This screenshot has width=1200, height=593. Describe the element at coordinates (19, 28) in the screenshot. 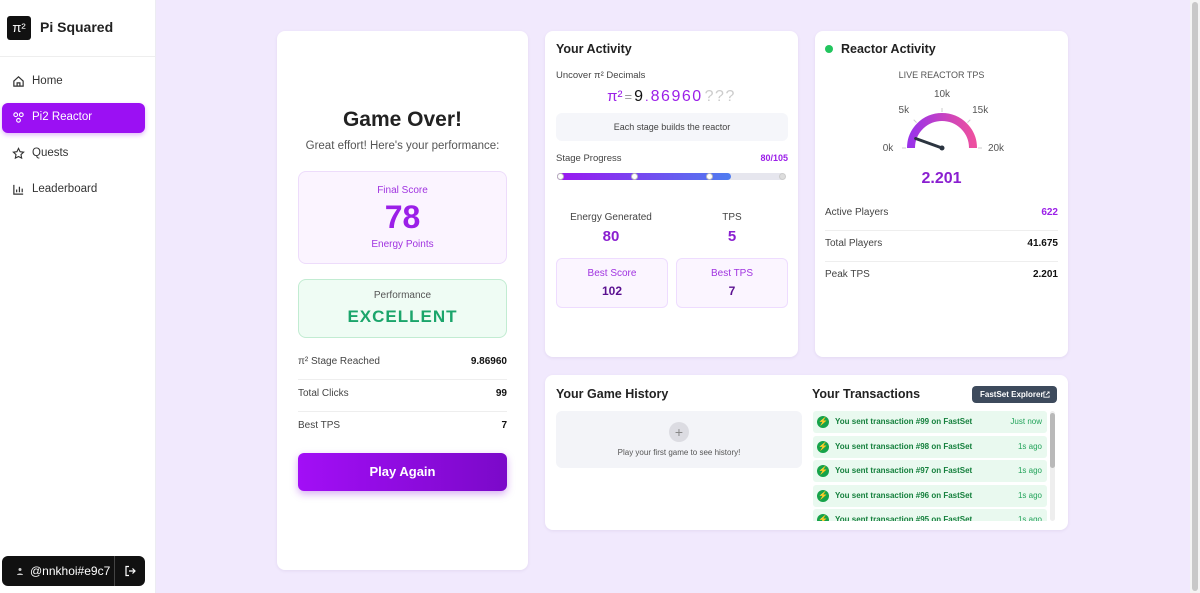

I see `logo-icon: π²` at that location.